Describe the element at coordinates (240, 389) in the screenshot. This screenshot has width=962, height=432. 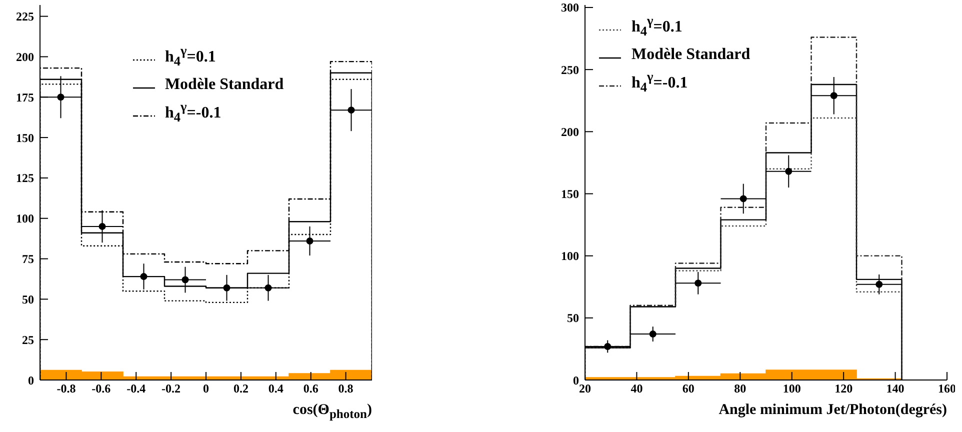
I see `x-tick-label: 0.2` at that location.